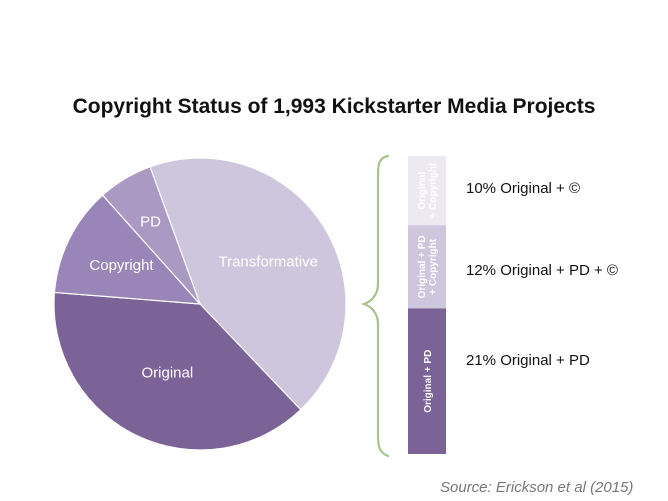 The height and width of the screenshot is (501, 668). Describe the element at coordinates (168, 373) in the screenshot. I see `pie-label-original: Original` at that location.